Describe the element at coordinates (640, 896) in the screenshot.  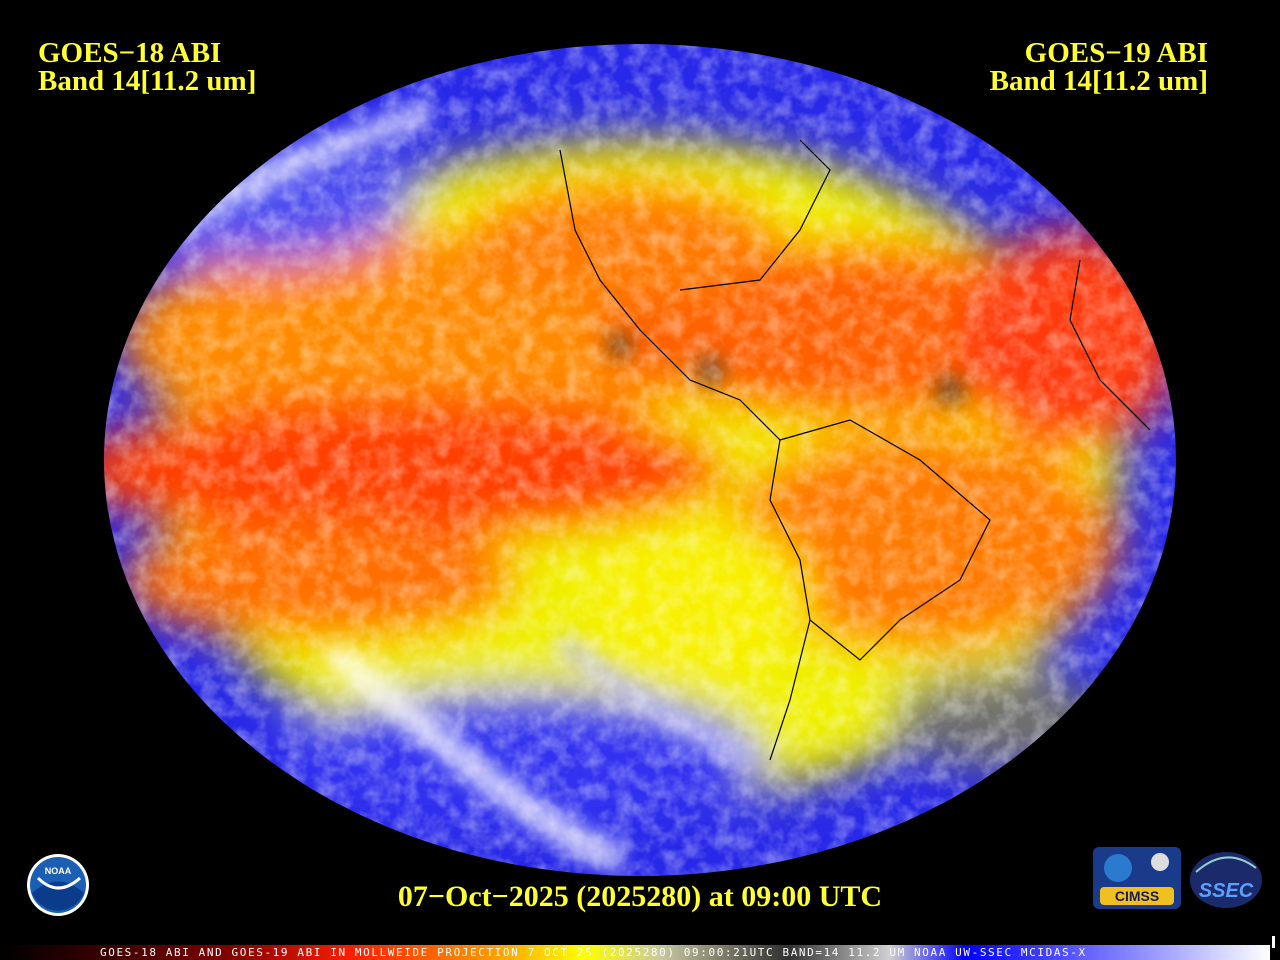
I see `timestamp: 07−Oct−2025 (2025280) at 09:00 UTC` at that location.